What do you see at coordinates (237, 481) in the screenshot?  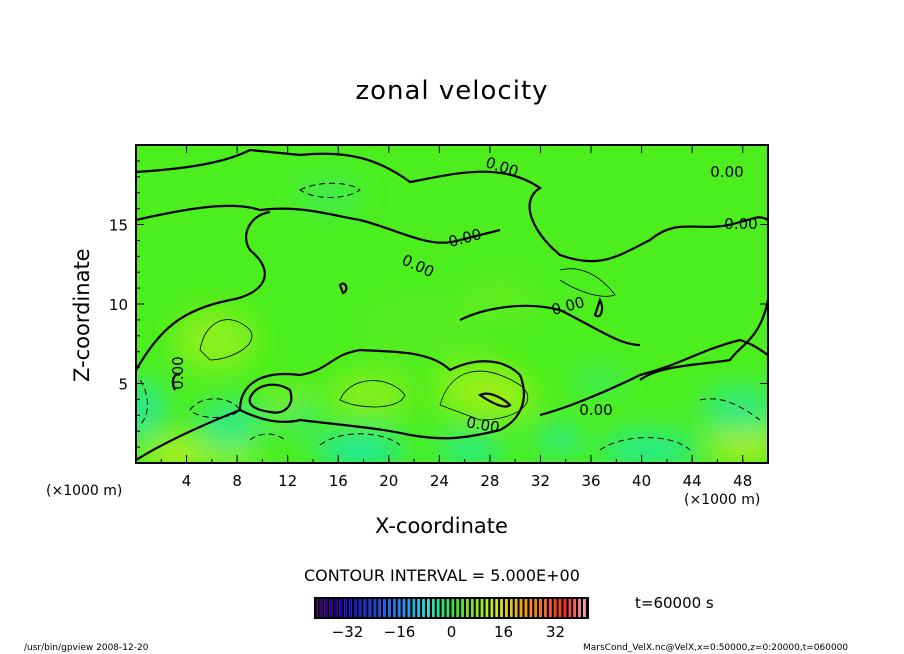 I see `x-tick-label: 8` at bounding box center [237, 481].